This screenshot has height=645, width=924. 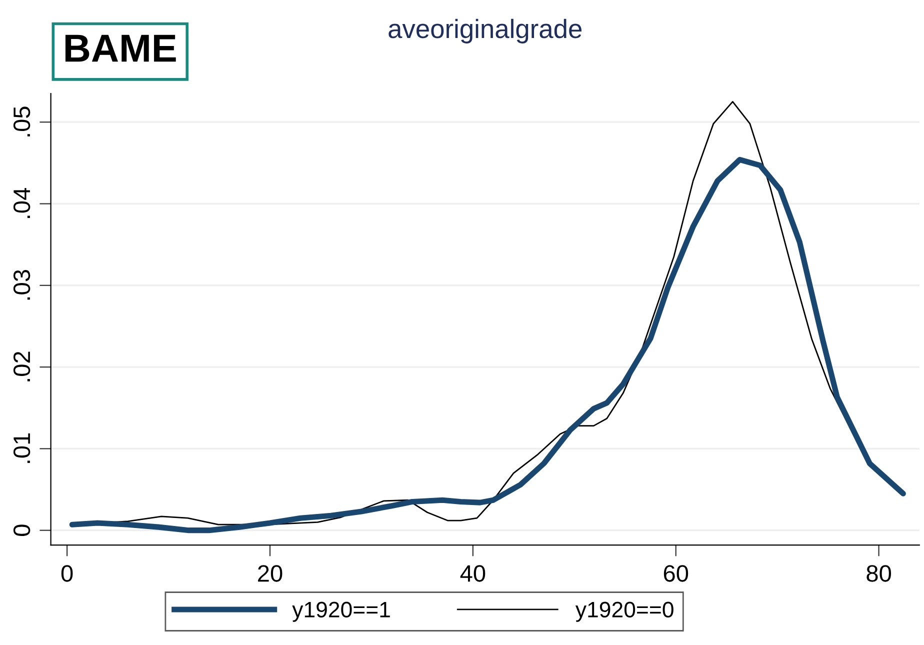 I want to click on x-tick-label: 20, so click(x=270, y=573).